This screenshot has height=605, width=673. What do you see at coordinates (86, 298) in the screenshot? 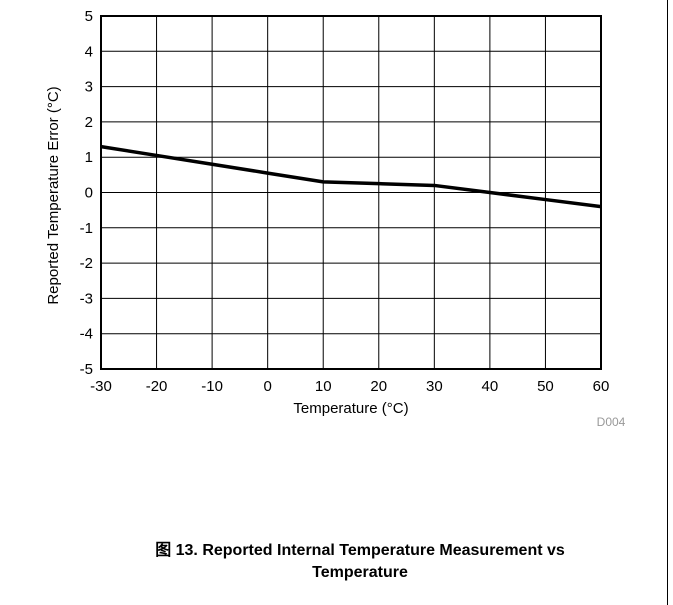
I see `y-tick-label-2: -3` at bounding box center [86, 298].